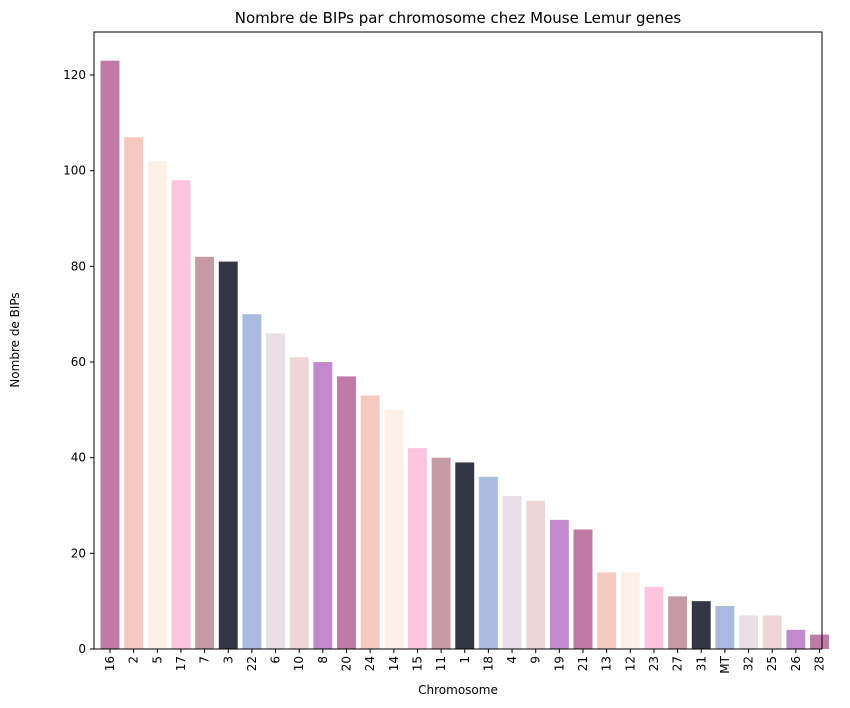 This screenshot has width=850, height=708. I want to click on x-tick-label: 4, so click(512, 660).